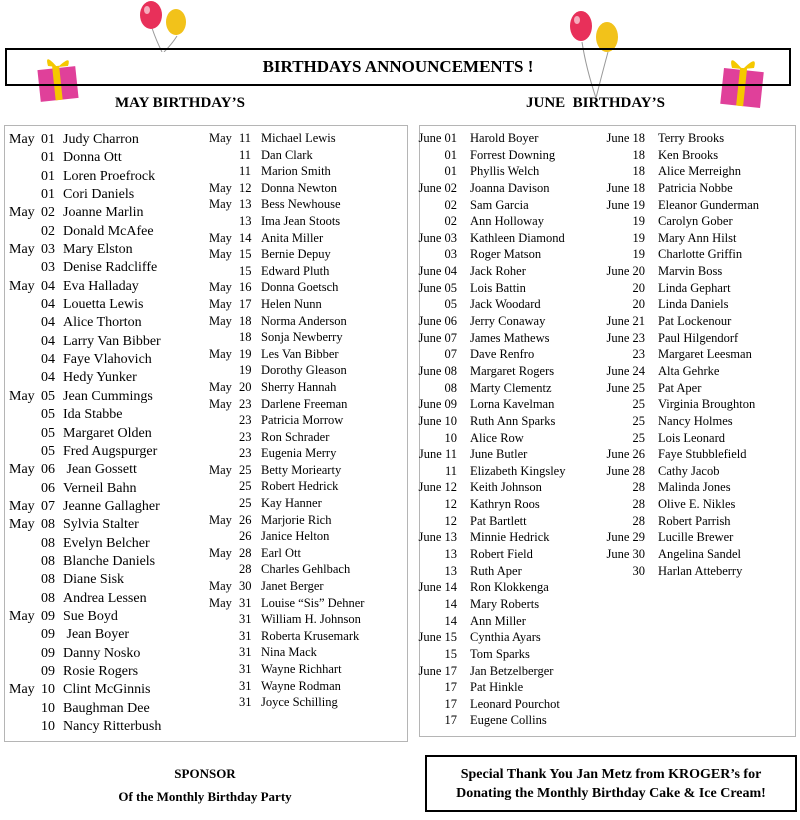  I want to click on list-item: 25 Lois Leonard, so click(680, 438).